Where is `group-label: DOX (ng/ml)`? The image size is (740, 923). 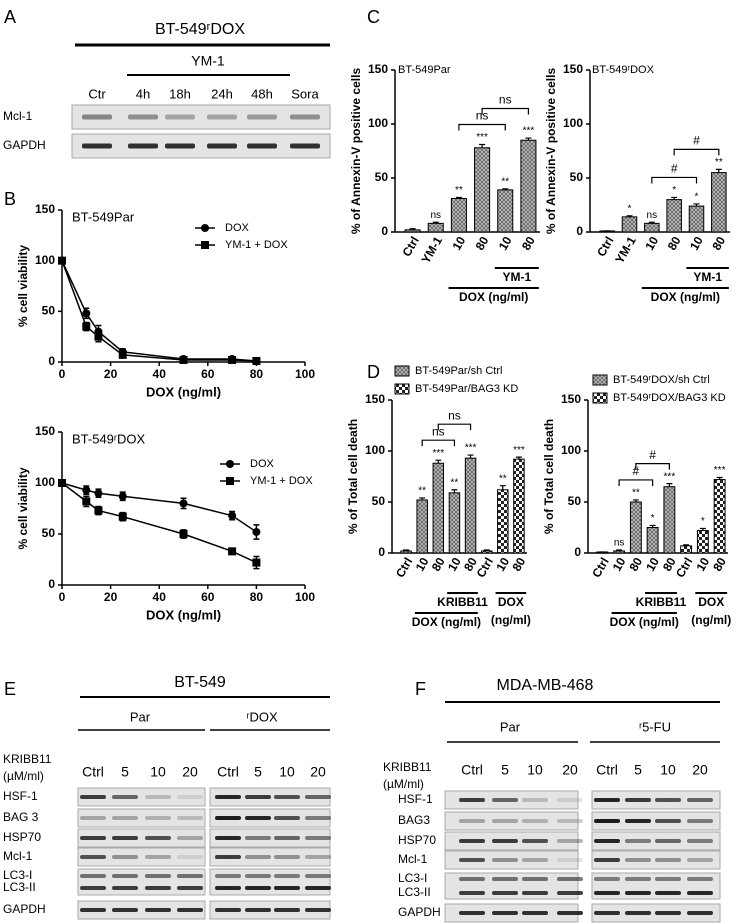 group-label: DOX (ng/ml) is located at coordinates (644, 622).